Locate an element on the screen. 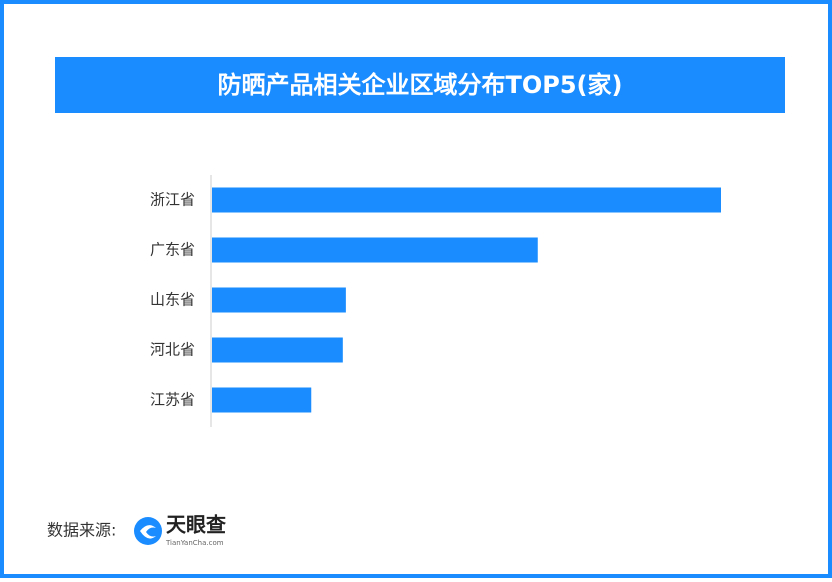  title-banner is located at coordinates (420, 85).